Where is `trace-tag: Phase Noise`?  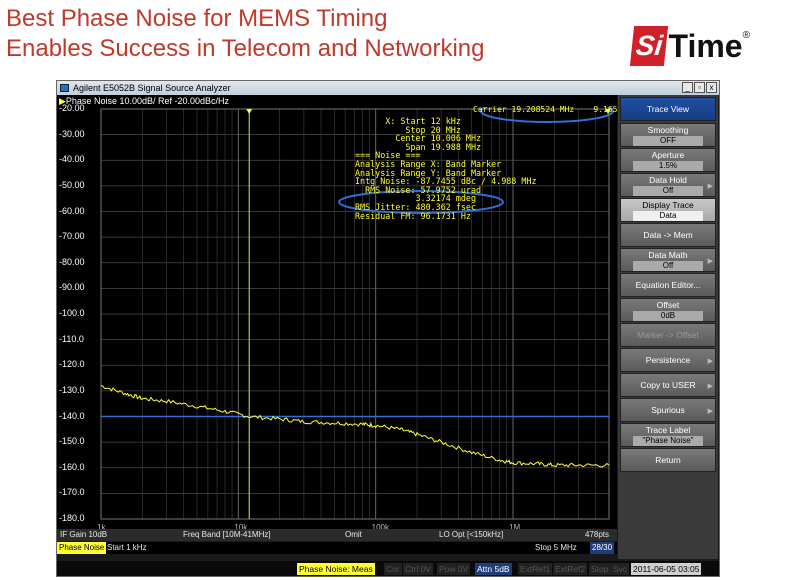
trace-tag: Phase Noise is located at coordinates (82, 548).